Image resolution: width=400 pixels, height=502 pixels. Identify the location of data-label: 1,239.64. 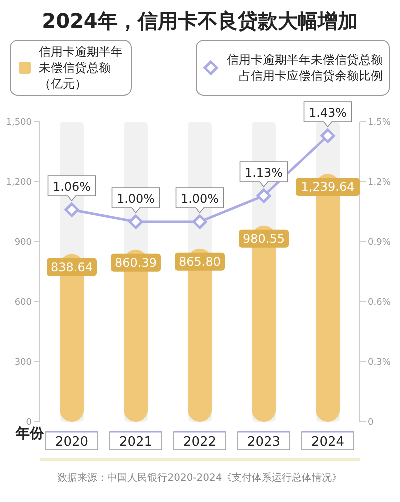
(328, 187).